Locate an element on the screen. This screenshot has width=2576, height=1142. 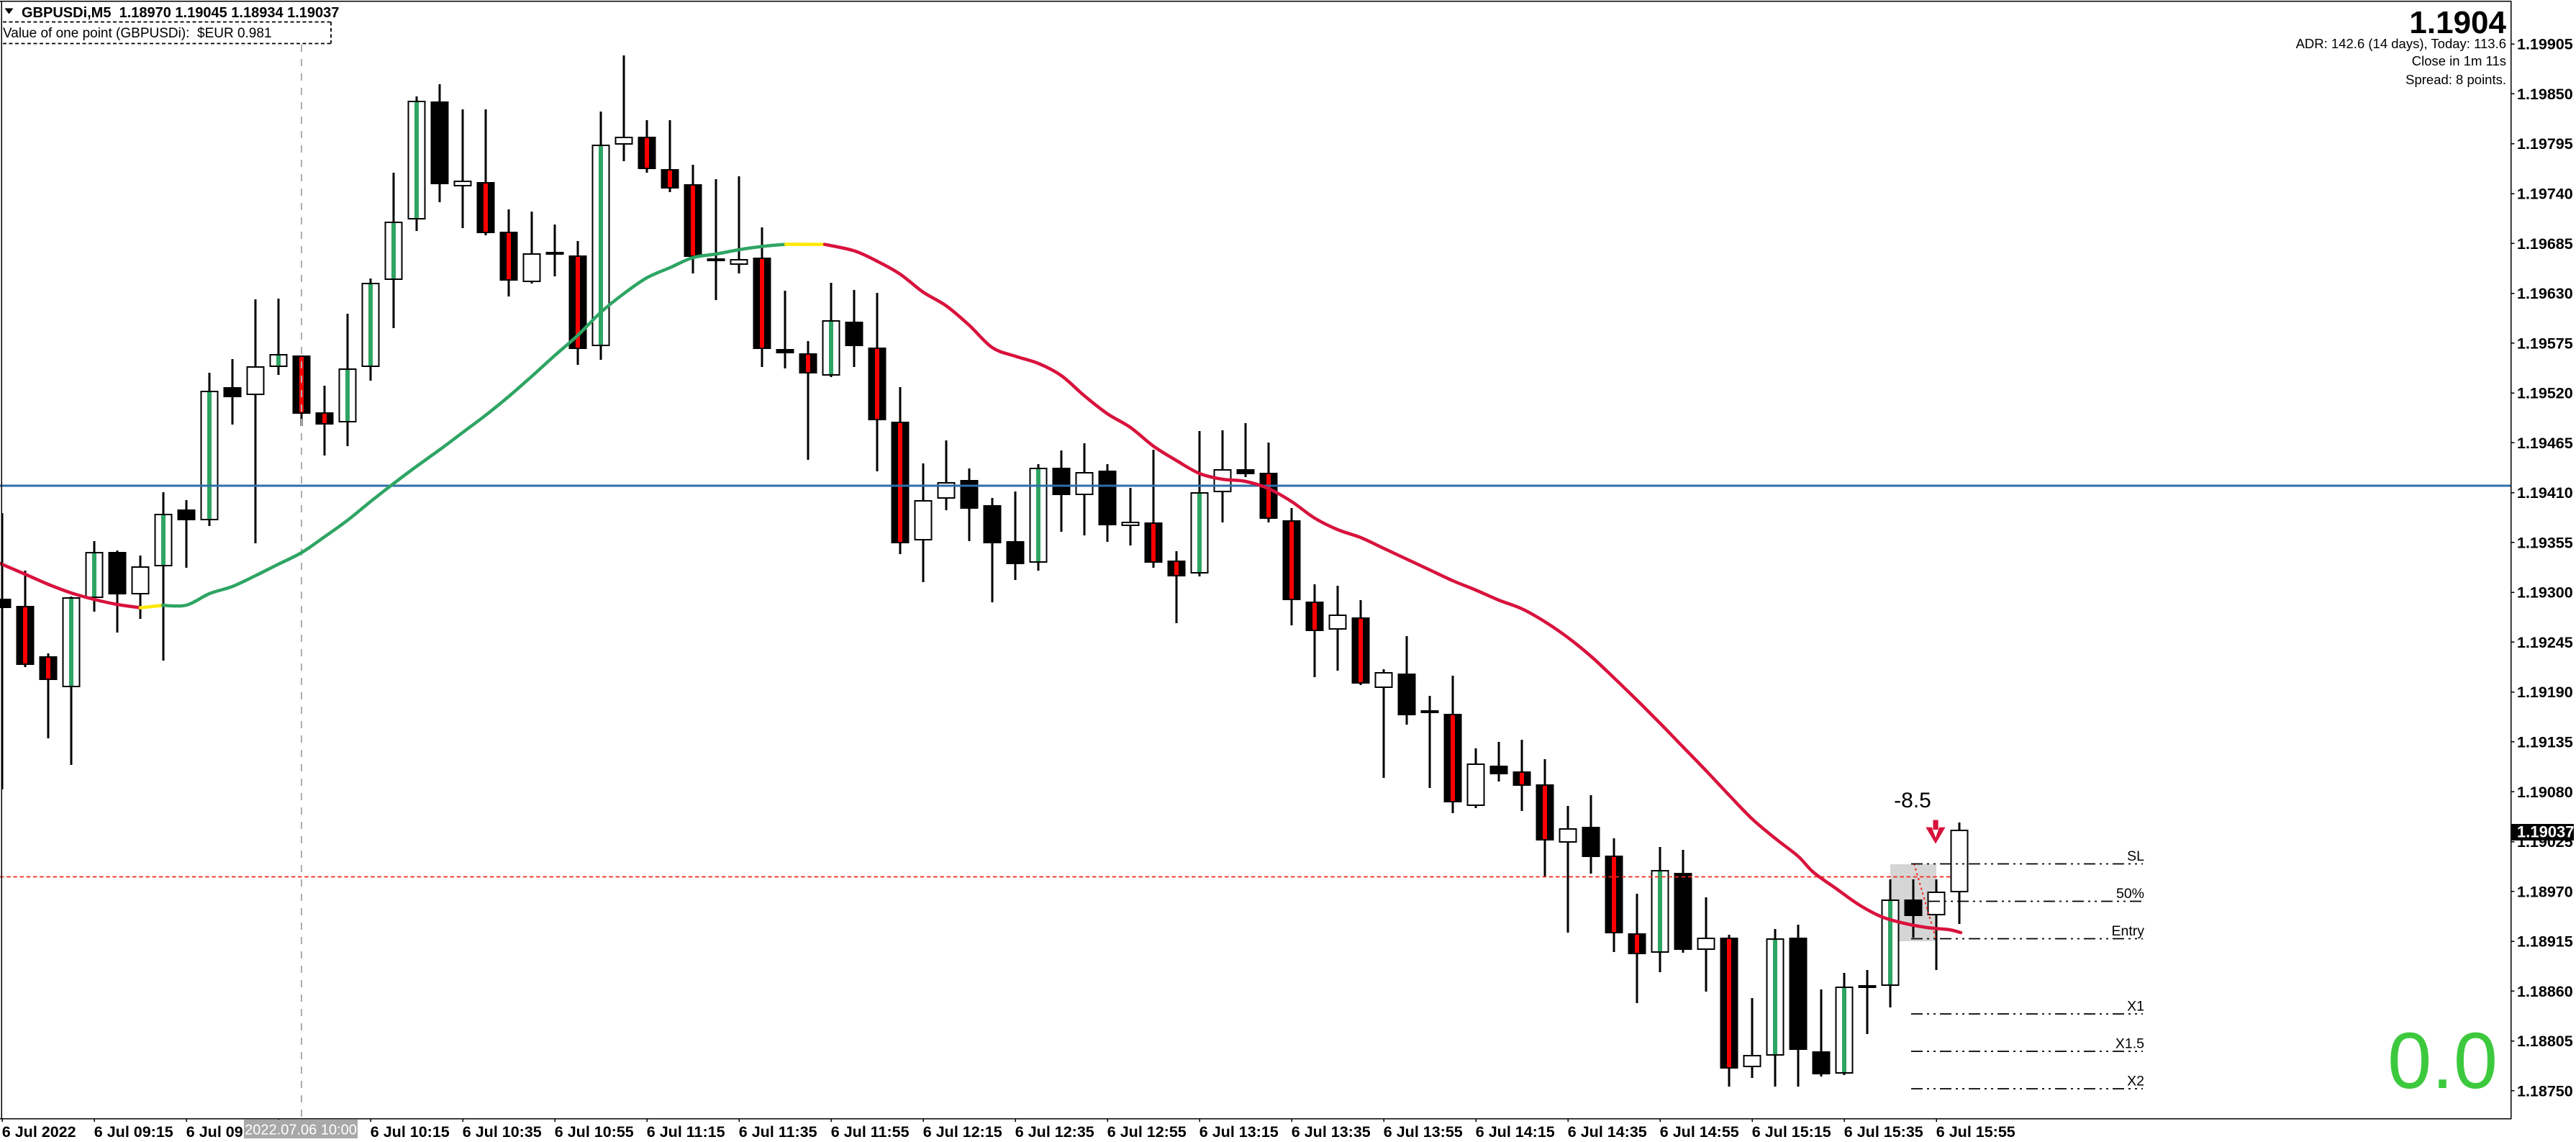
svg-text: 2022.07.06 10:00 is located at coordinates (301, 1130).